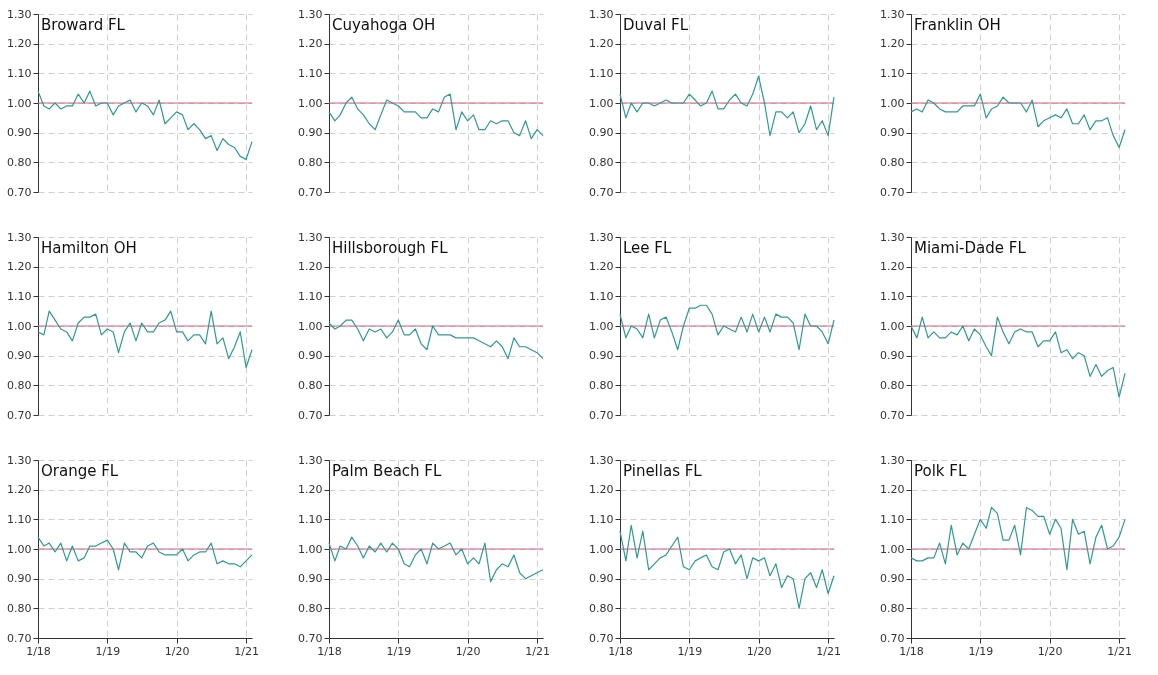  I want to click on chart-title: Hillsborough FL, so click(390, 248).